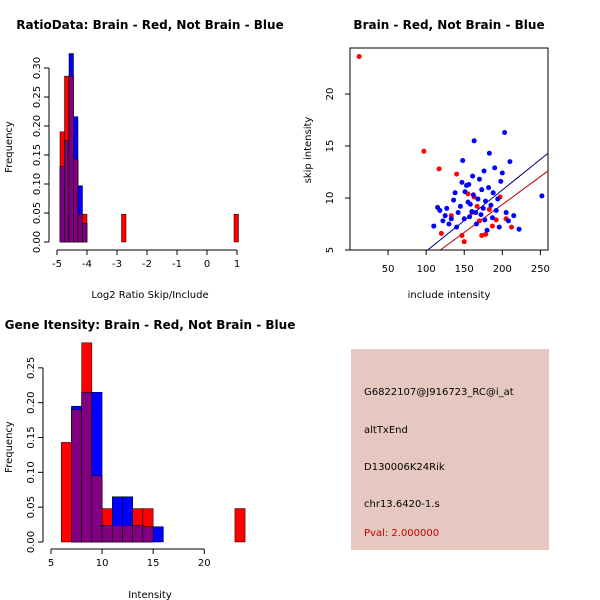 The width and height of the screenshot is (600, 600). What do you see at coordinates (464, 269) in the screenshot?
I see `x-tick-label: 150` at bounding box center [464, 269].